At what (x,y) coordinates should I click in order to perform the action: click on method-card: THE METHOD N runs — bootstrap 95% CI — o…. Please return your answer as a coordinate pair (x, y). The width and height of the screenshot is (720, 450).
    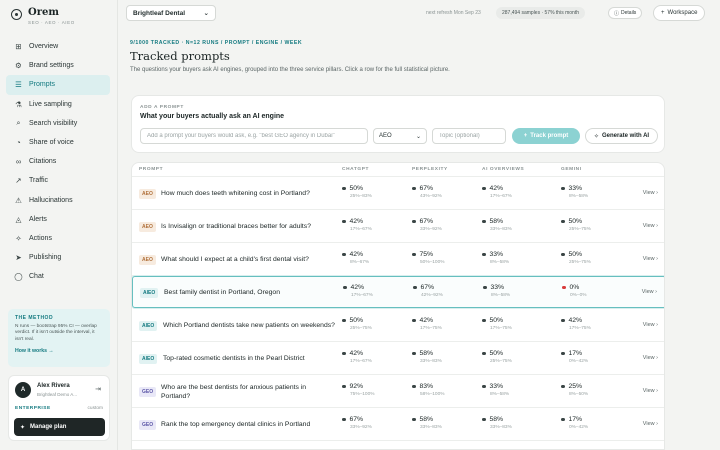
    Looking at the image, I should click on (59, 338).